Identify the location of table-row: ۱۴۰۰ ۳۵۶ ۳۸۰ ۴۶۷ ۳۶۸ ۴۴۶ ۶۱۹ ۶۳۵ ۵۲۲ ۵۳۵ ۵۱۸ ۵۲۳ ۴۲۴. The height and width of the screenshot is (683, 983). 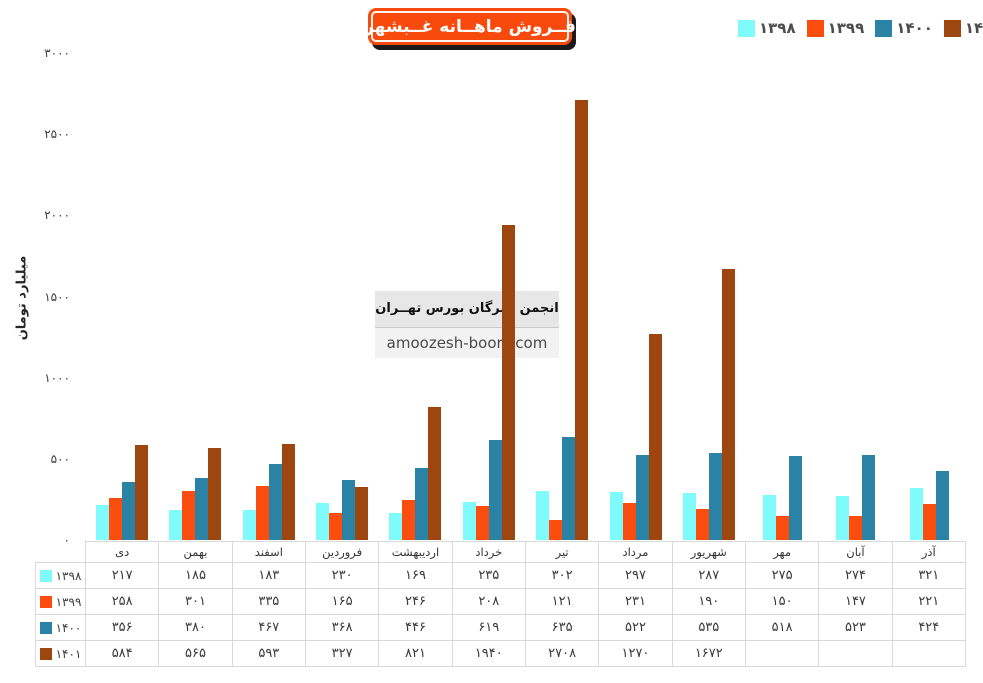
(501, 627).